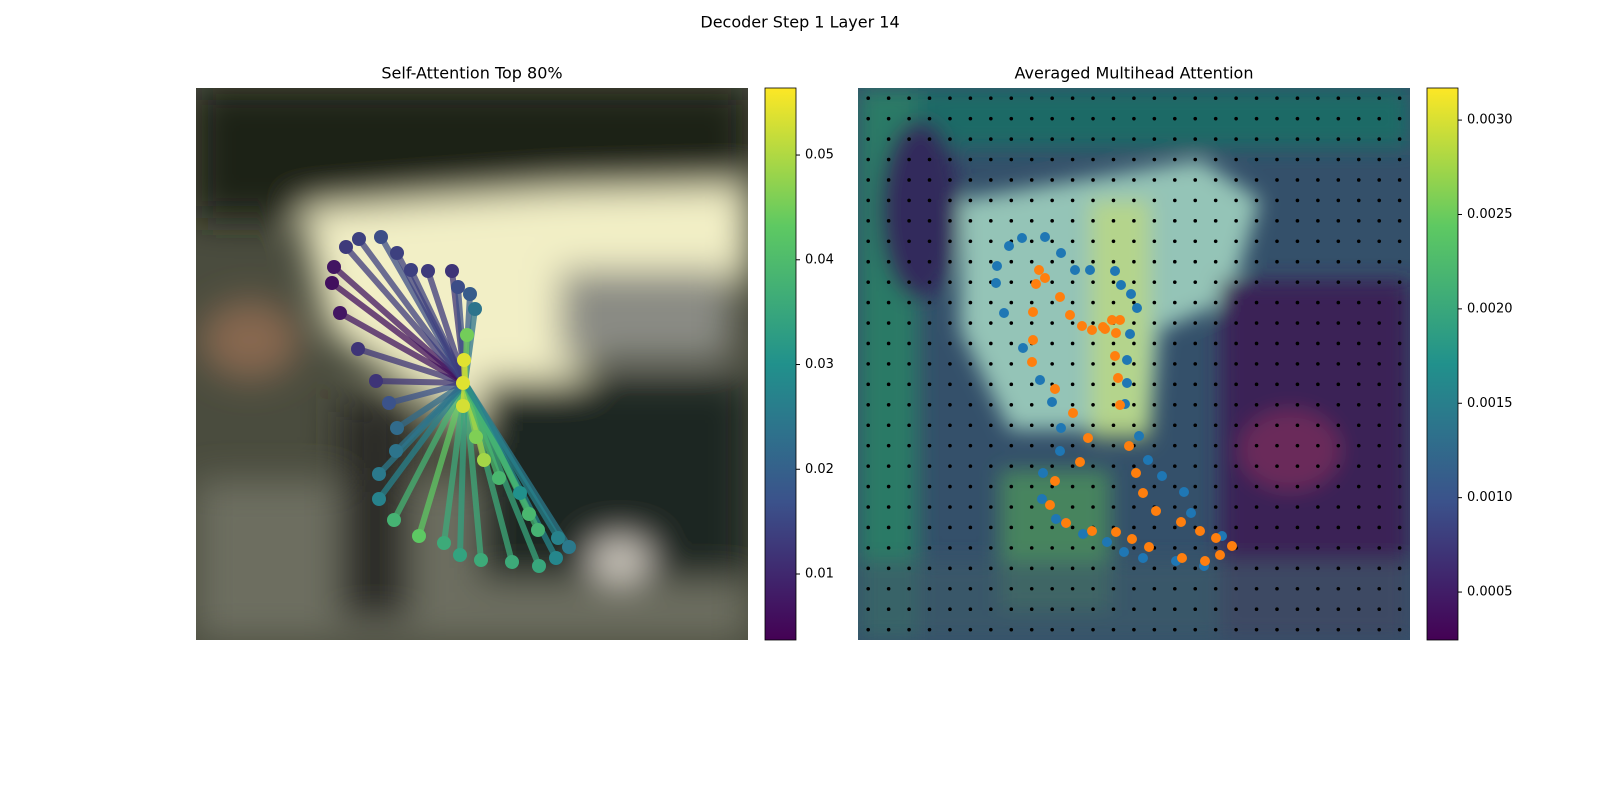  What do you see at coordinates (1442, 364) in the screenshot?
I see `colorbar` at bounding box center [1442, 364].